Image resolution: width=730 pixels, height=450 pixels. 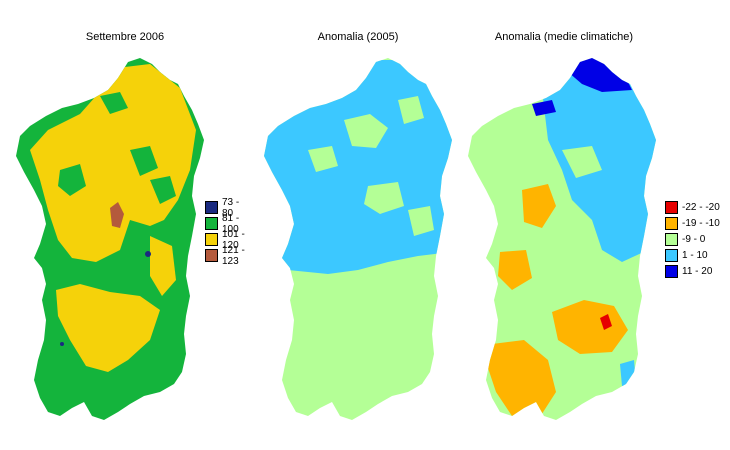 I want to click on legend-item: 1 - 10, so click(x=692, y=255).